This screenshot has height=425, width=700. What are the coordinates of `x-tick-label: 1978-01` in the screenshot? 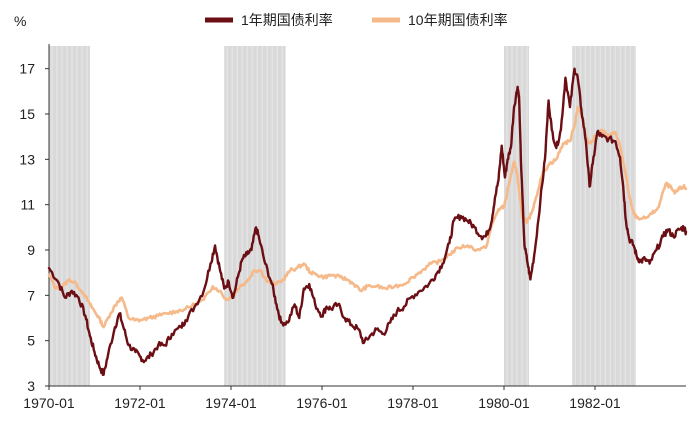 It's located at (413, 403).